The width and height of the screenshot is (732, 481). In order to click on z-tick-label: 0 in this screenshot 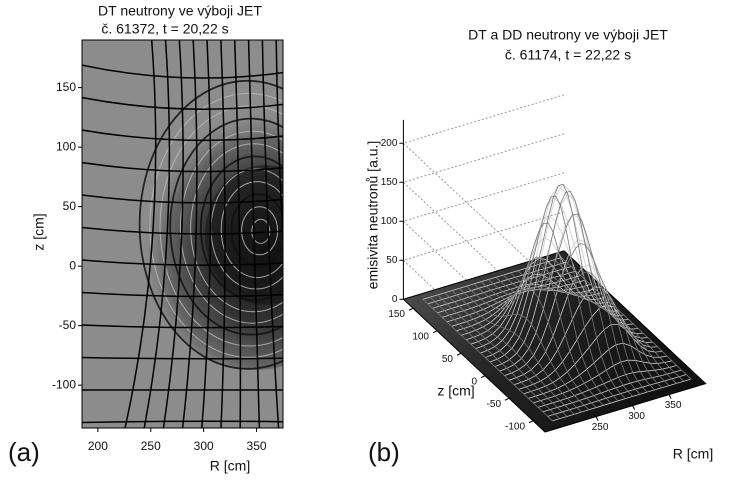, I will do `click(395, 299)`.